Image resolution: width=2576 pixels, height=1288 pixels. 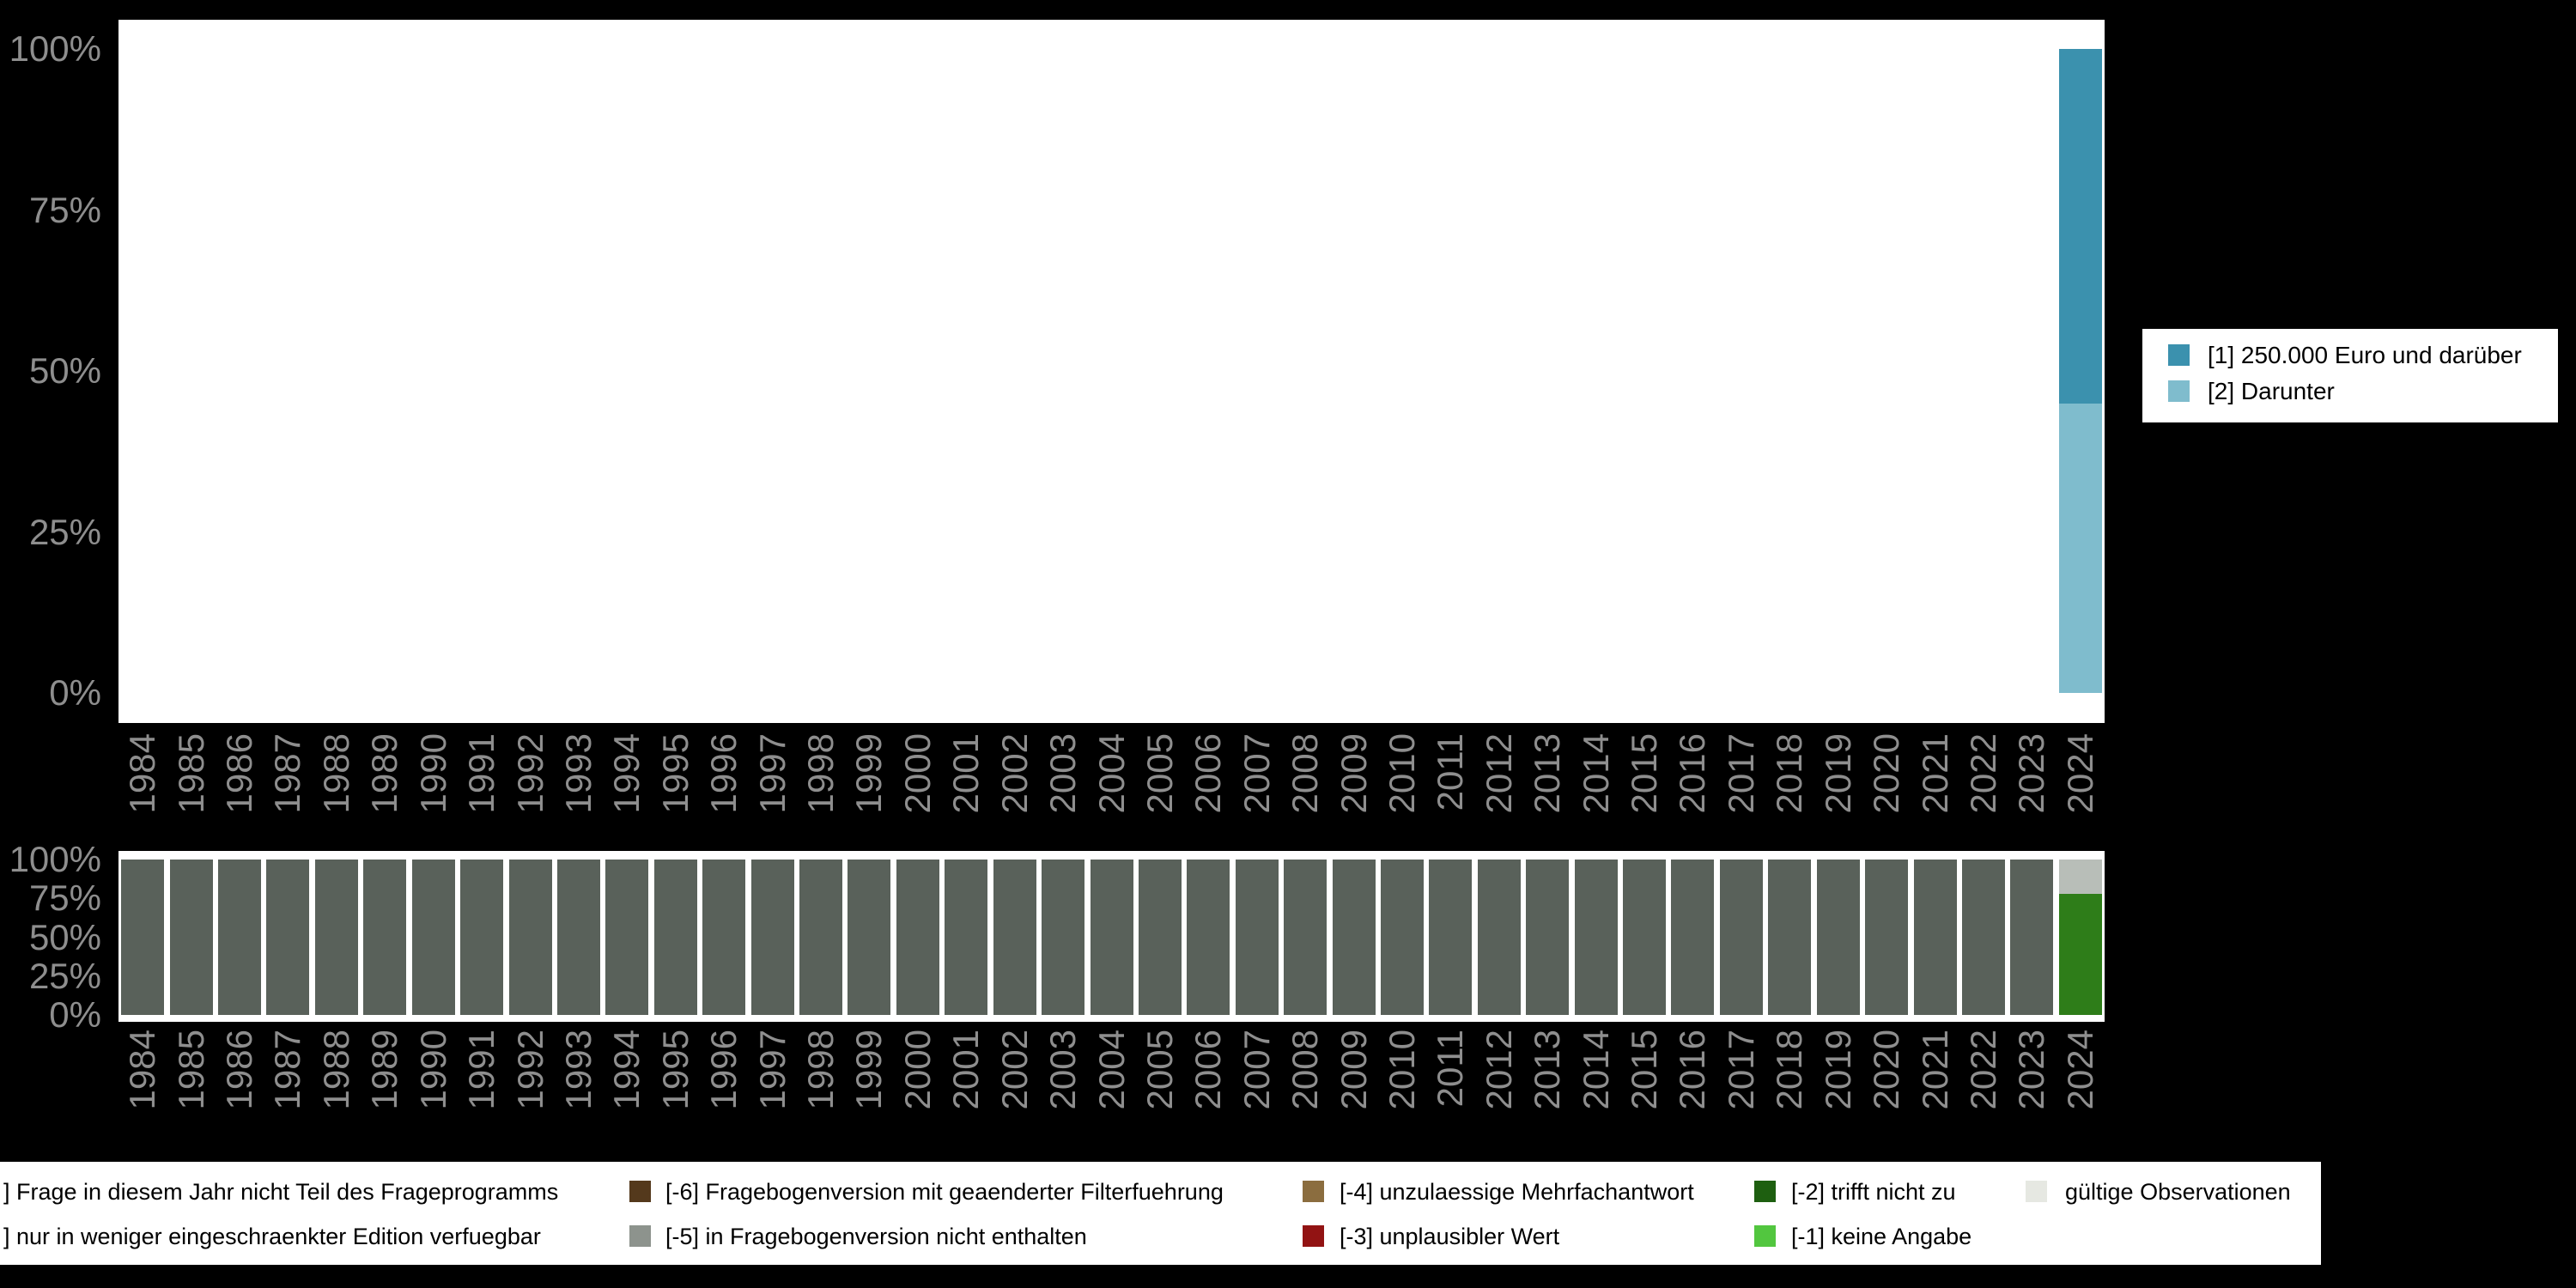 I want to click on stacked-bar-2007, so click(x=1257, y=937).